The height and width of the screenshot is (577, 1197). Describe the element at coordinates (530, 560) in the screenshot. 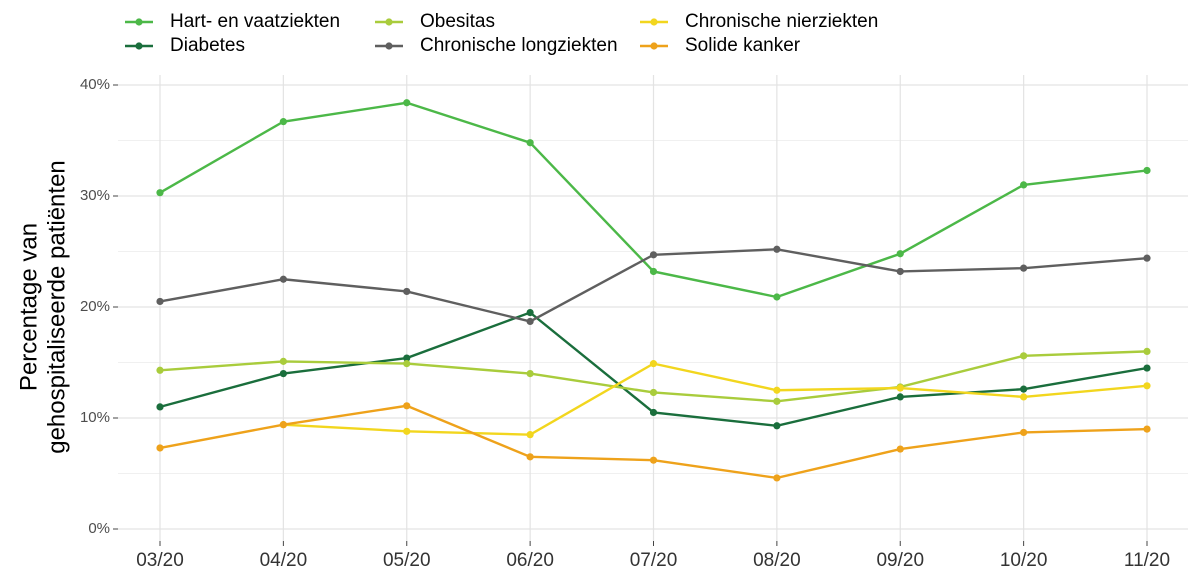

I see `x-tick-label: 06/20` at that location.